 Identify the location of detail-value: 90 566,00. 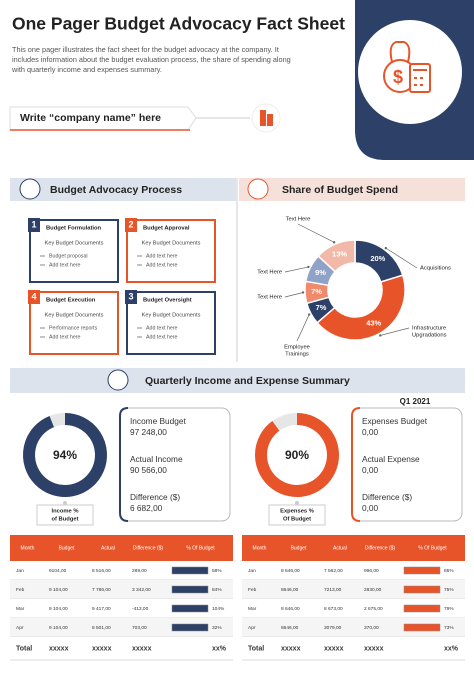
(148, 470).